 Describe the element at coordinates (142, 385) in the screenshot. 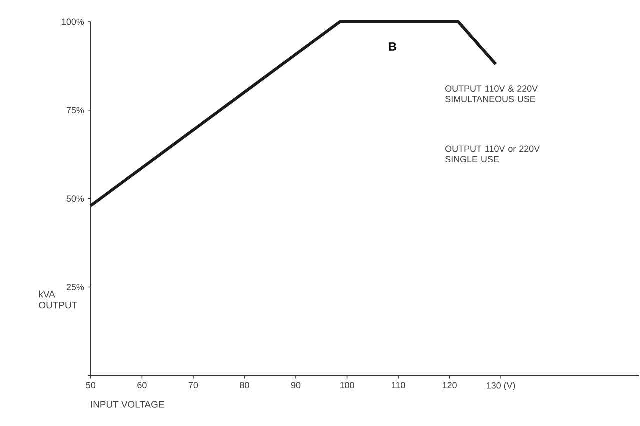

I see `x-tick-label: 60` at that location.